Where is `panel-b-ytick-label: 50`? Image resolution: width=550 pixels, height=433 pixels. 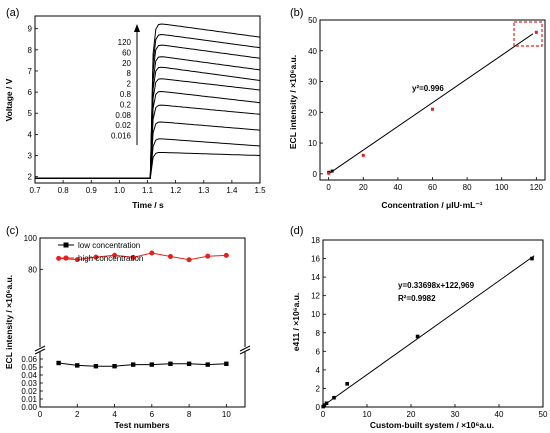
panel-b-ytick-label: 50 is located at coordinates (312, 20).